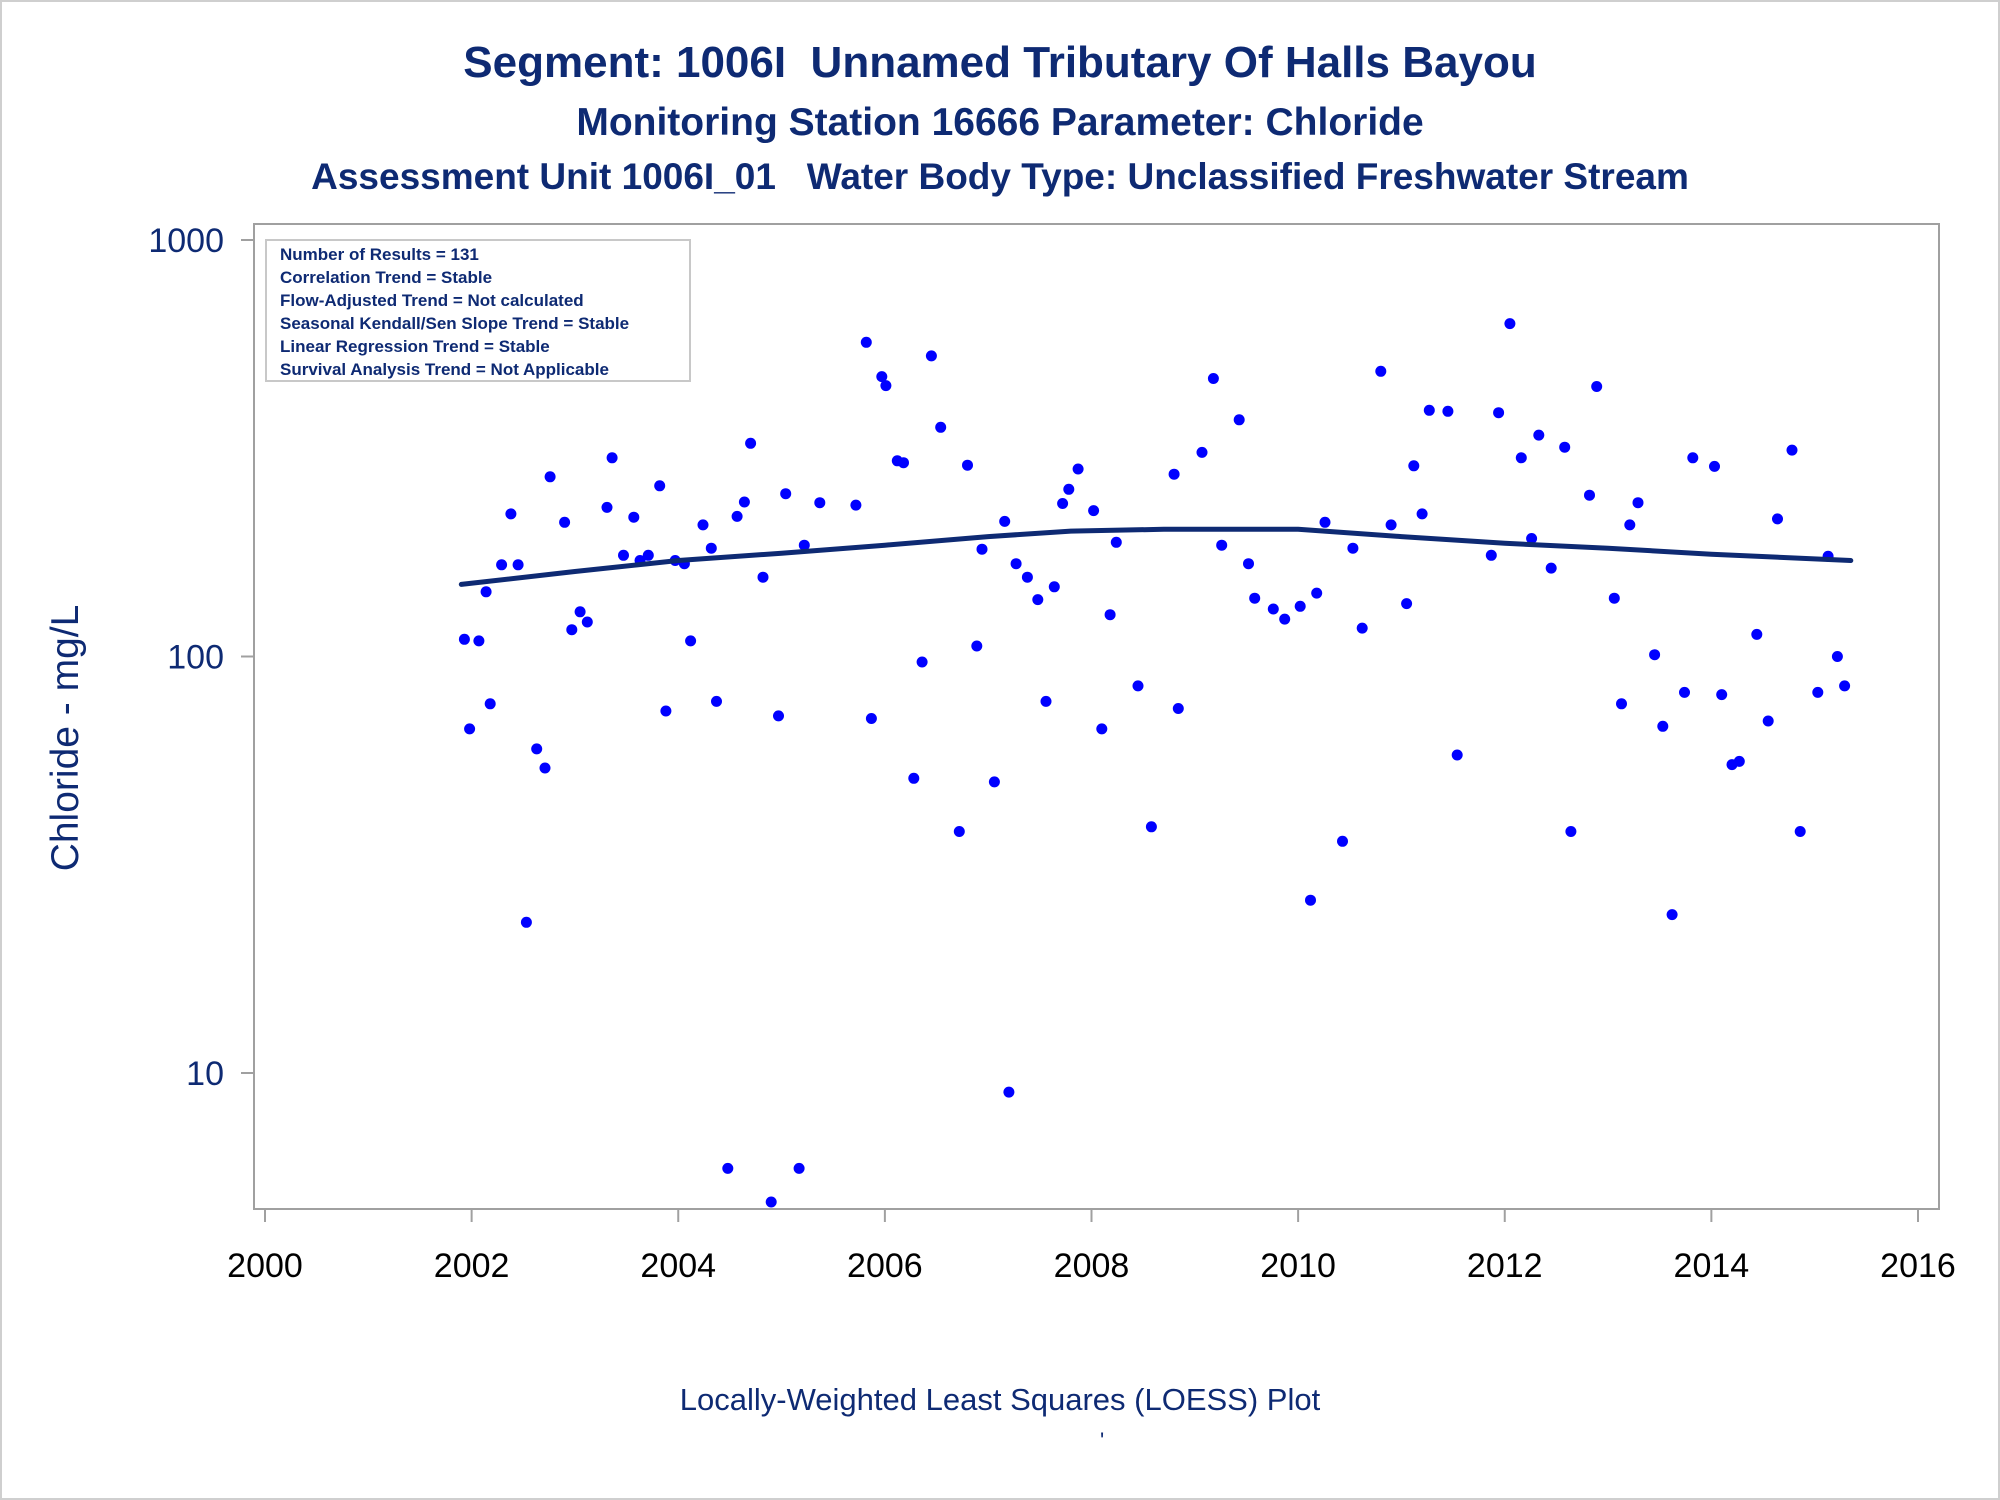 The width and height of the screenshot is (2000, 1500). Describe the element at coordinates (444, 369) in the screenshot. I see `trend-summary-line: Survival Analysis Trend = Not Applicable` at that location.